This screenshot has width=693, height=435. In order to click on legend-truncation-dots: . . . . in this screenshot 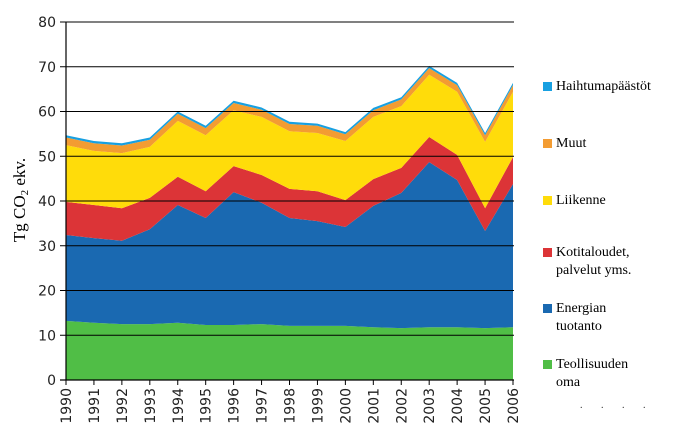, I will do `click(617, 405)`.